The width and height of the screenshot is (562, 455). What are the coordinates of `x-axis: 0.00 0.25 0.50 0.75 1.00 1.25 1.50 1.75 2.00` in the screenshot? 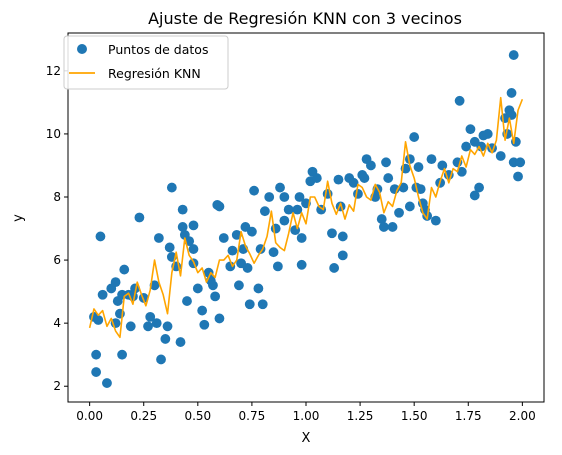 It's located at (306, 412).